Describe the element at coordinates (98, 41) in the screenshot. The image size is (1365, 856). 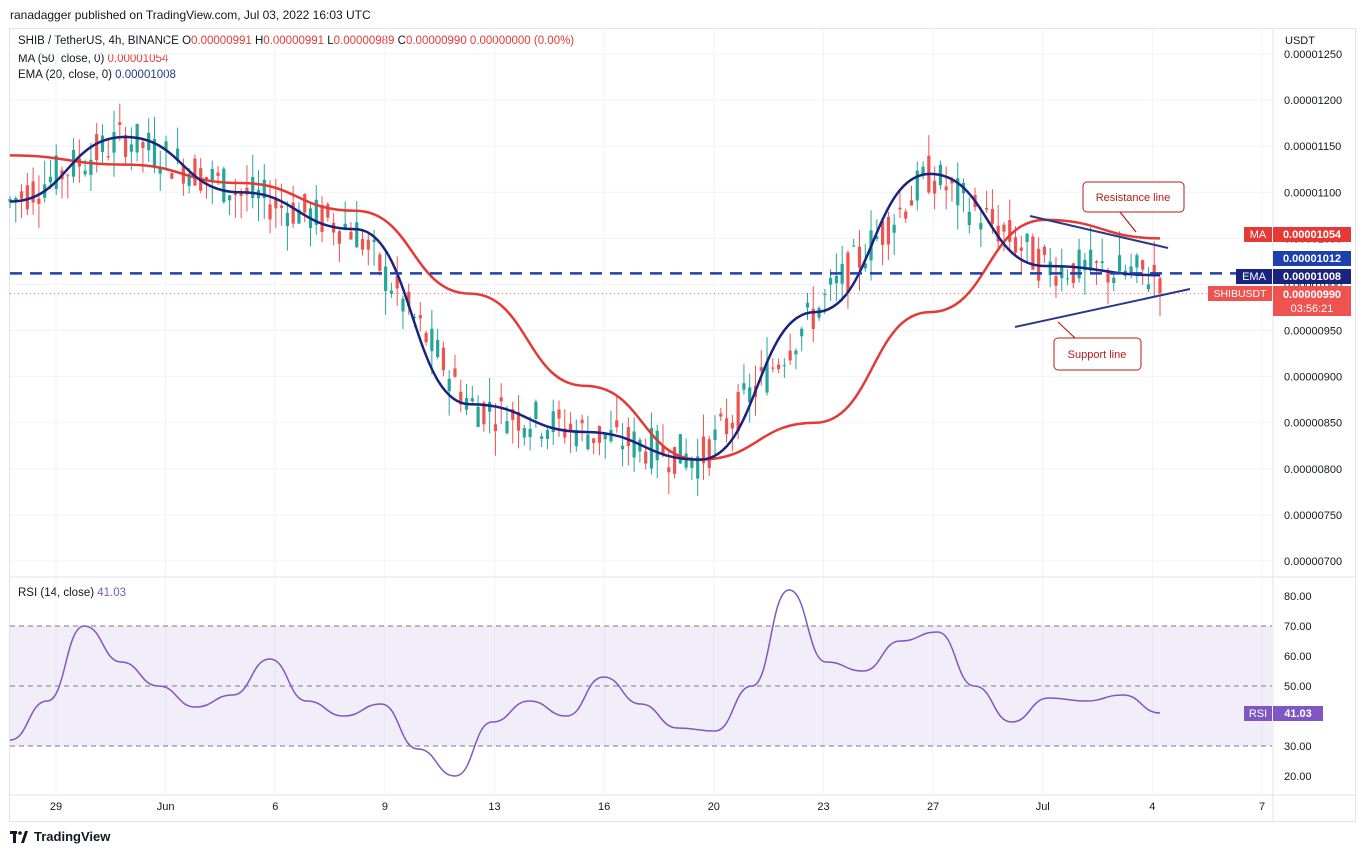
I see `symbol-name: SHIB / TetherUS, 4h, BINANCE` at that location.